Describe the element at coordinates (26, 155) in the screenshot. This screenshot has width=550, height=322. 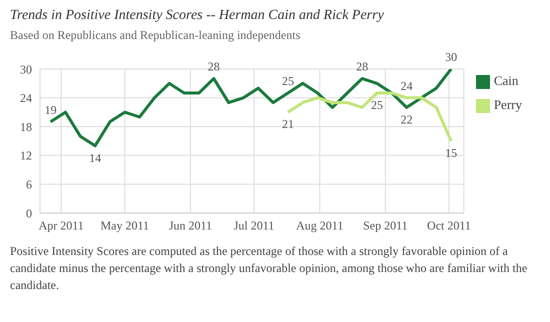
I see `y-tick-label: 12` at that location.